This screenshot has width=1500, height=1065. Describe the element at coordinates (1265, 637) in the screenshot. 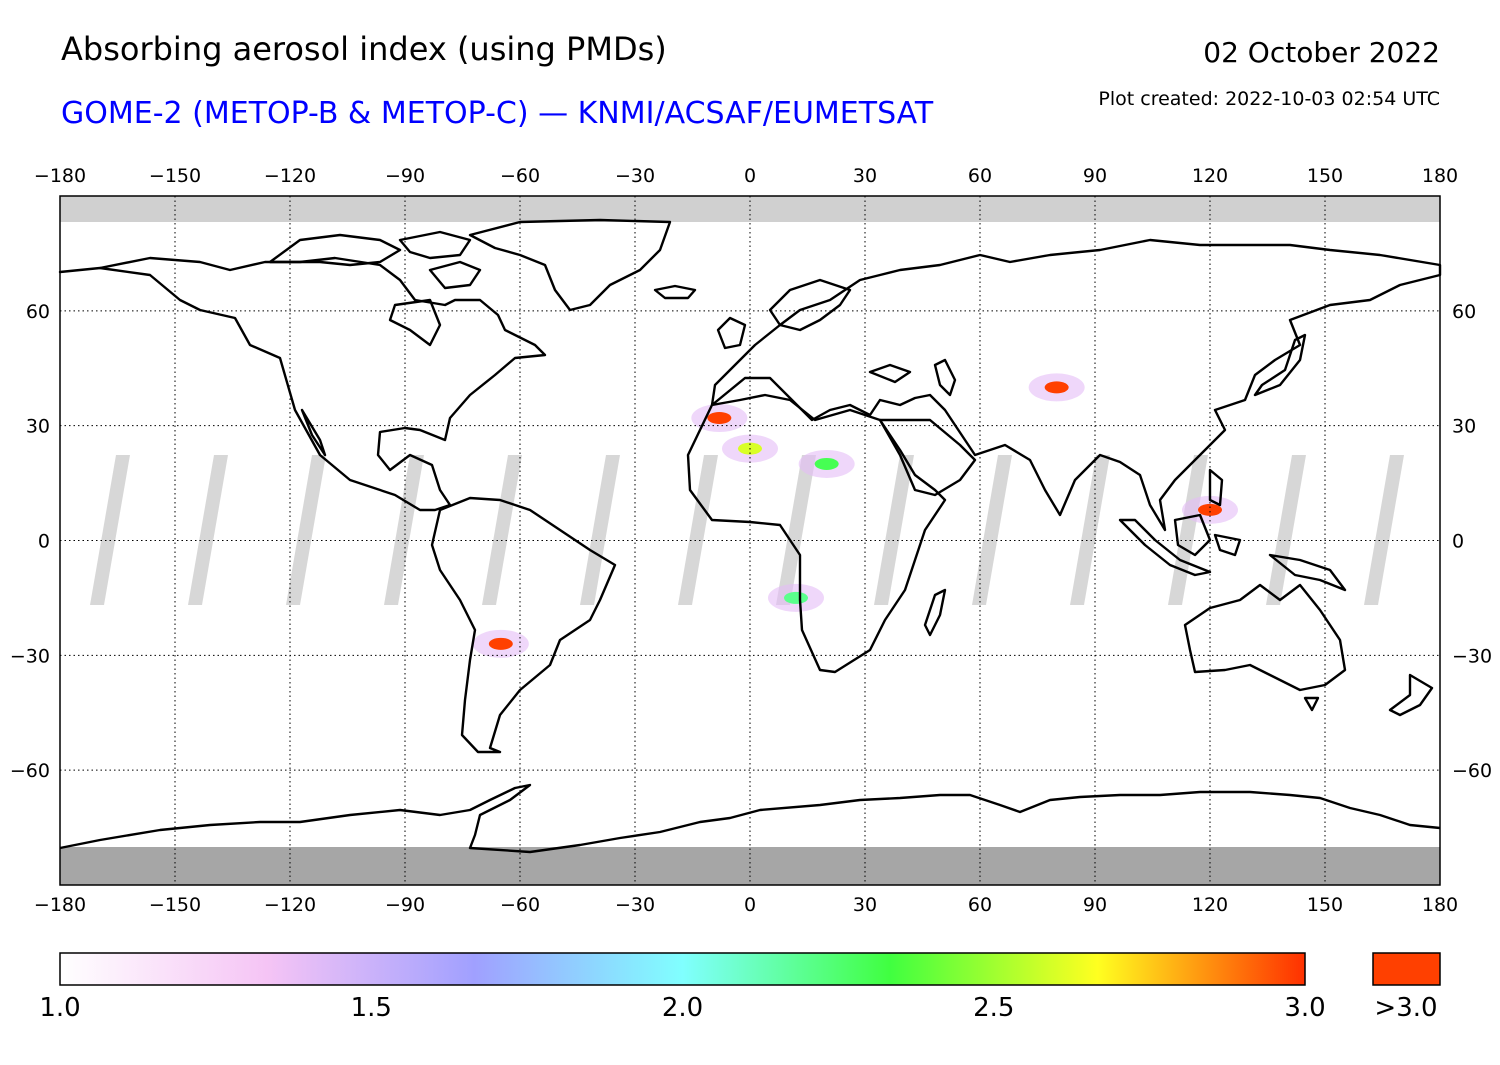

I see `coast-australia` at that location.